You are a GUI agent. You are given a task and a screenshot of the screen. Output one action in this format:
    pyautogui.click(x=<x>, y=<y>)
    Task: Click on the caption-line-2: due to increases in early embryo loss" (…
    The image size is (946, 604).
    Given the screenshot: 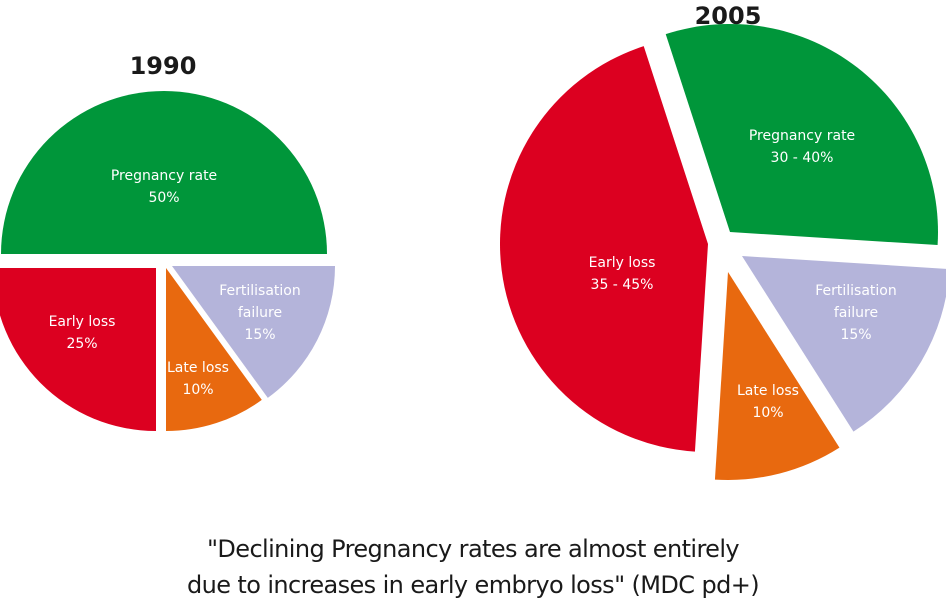 What is the action you would take?
    pyautogui.click(x=473, y=585)
    